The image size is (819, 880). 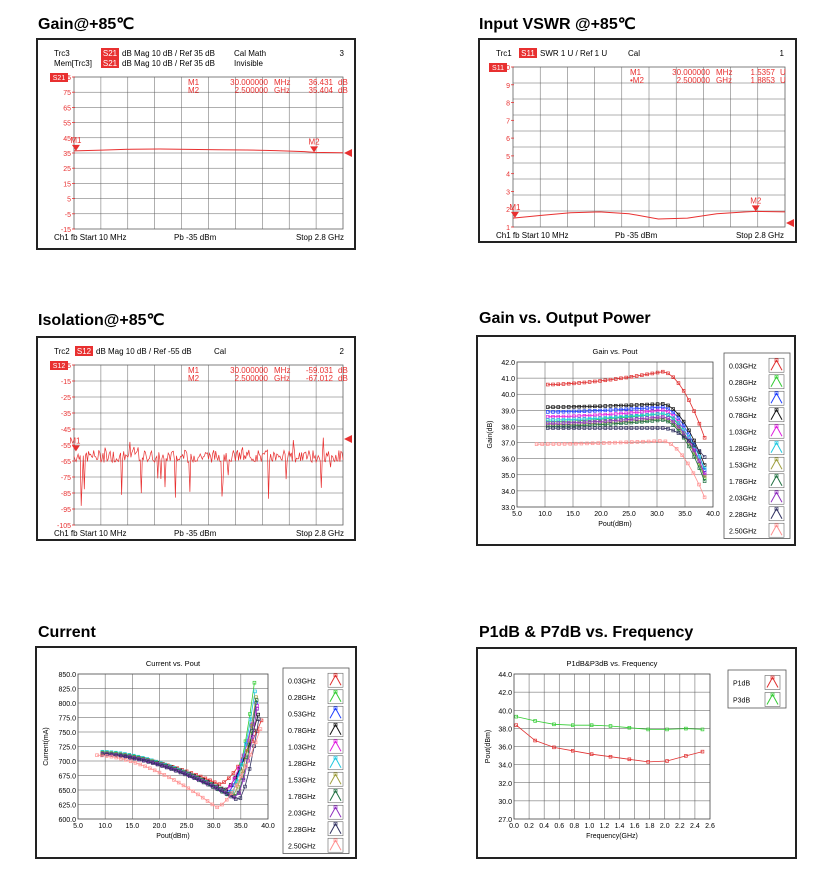 I want to click on y-tick-label: 775.0, so click(x=67, y=719).